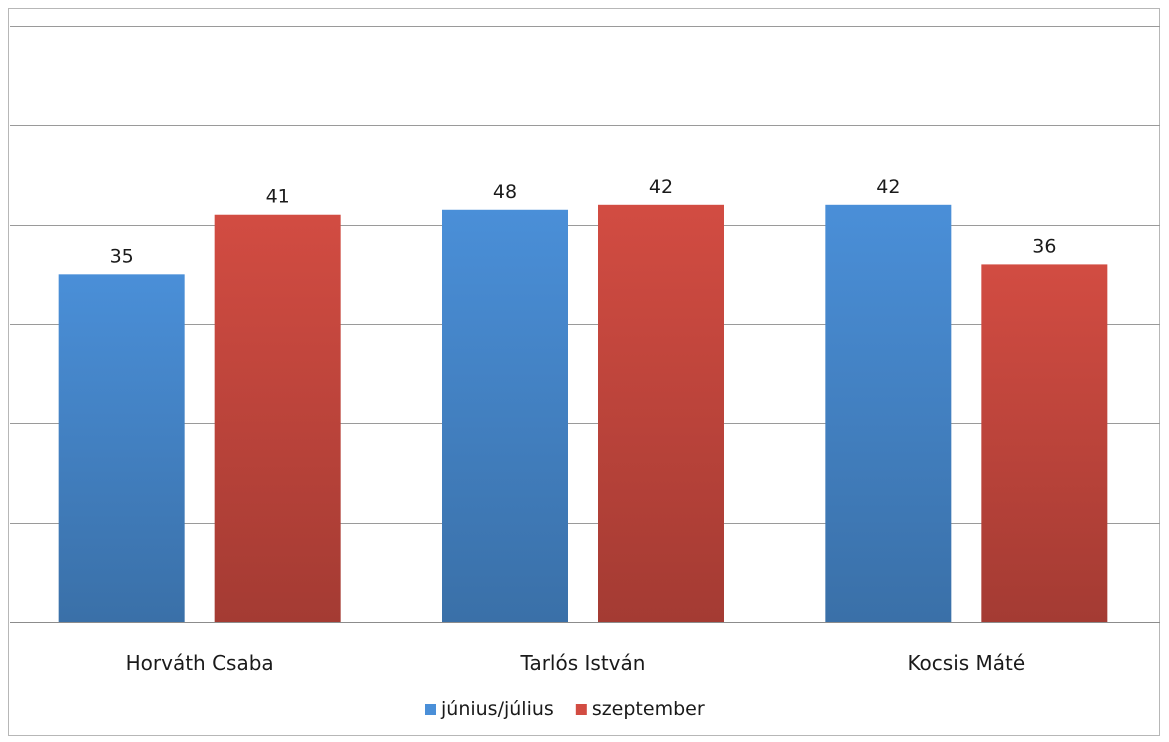  What do you see at coordinates (648, 709) in the screenshot?
I see `legend-label: szeptember` at bounding box center [648, 709].